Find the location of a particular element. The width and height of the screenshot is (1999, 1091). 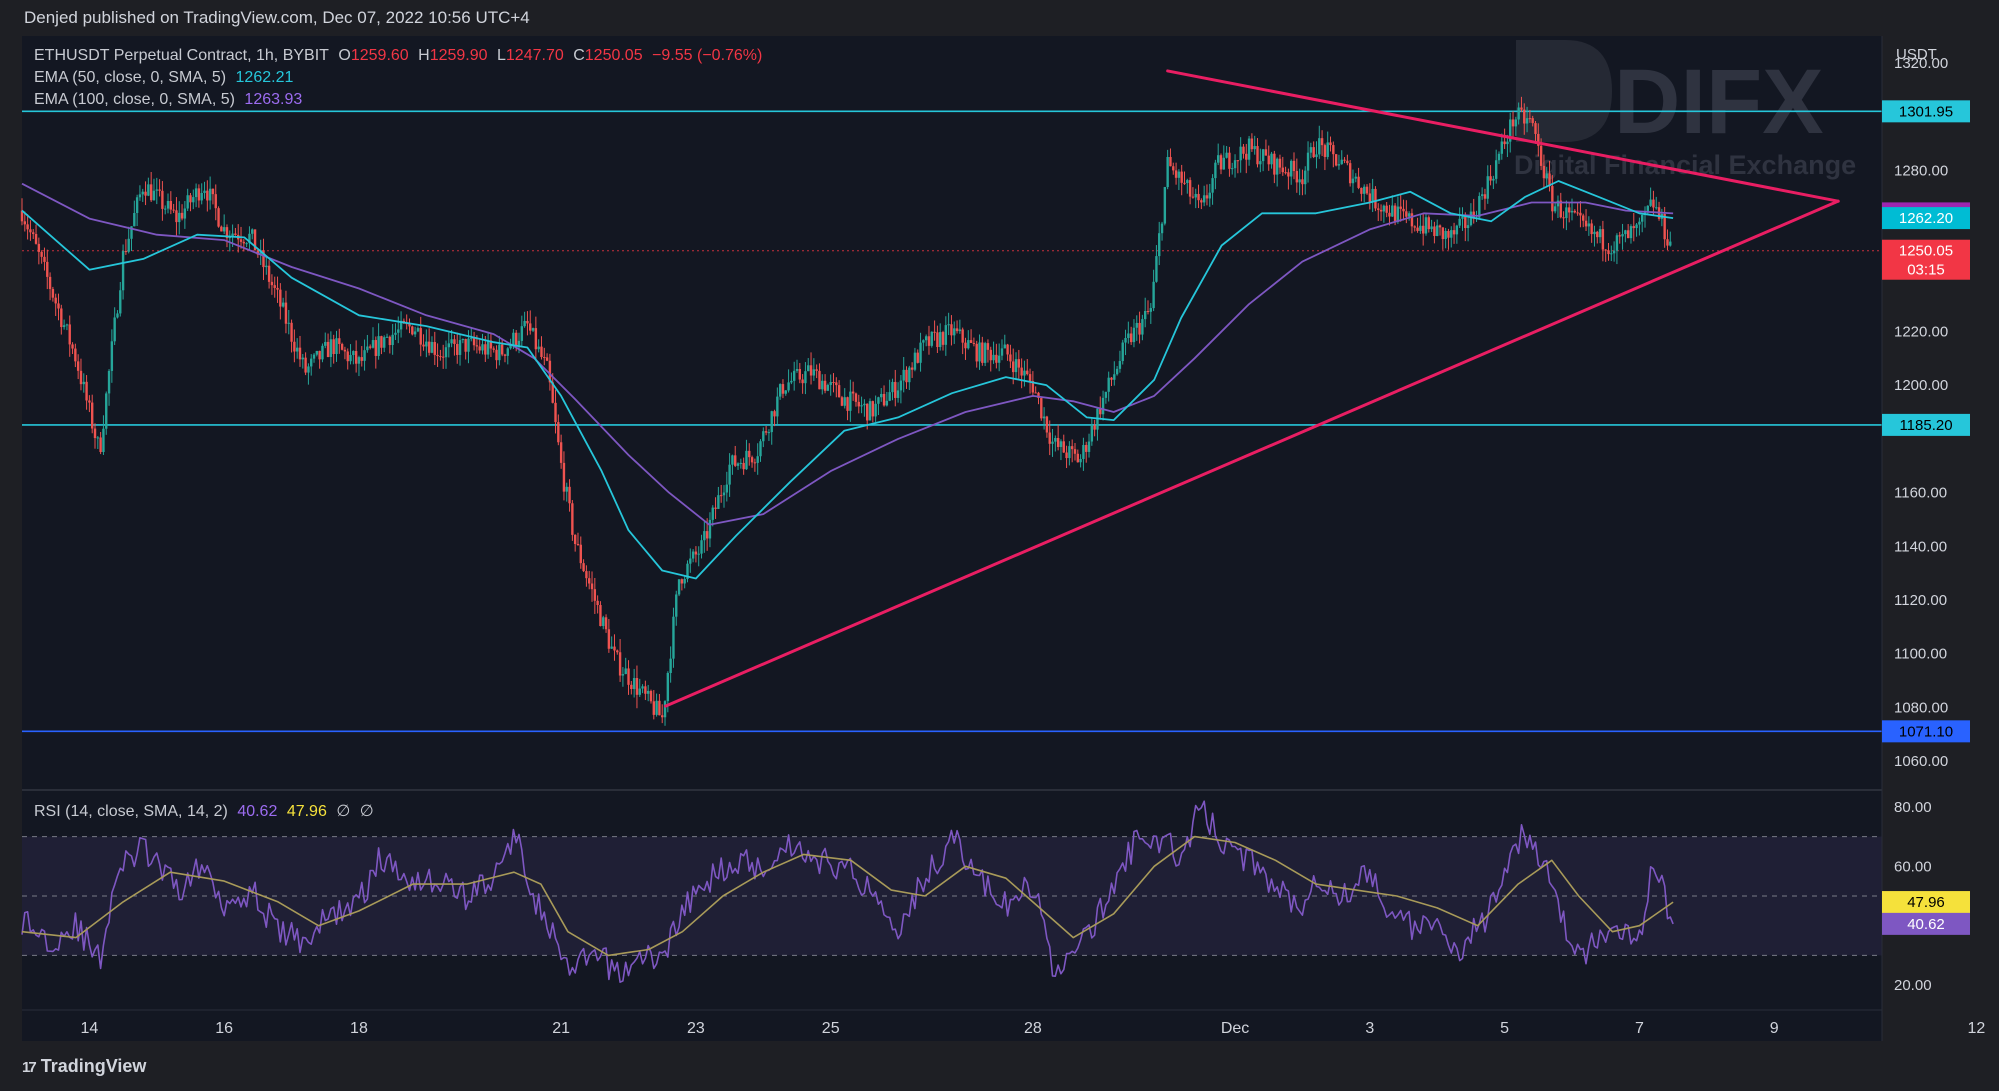

trendline is located at coordinates (1503, 136).